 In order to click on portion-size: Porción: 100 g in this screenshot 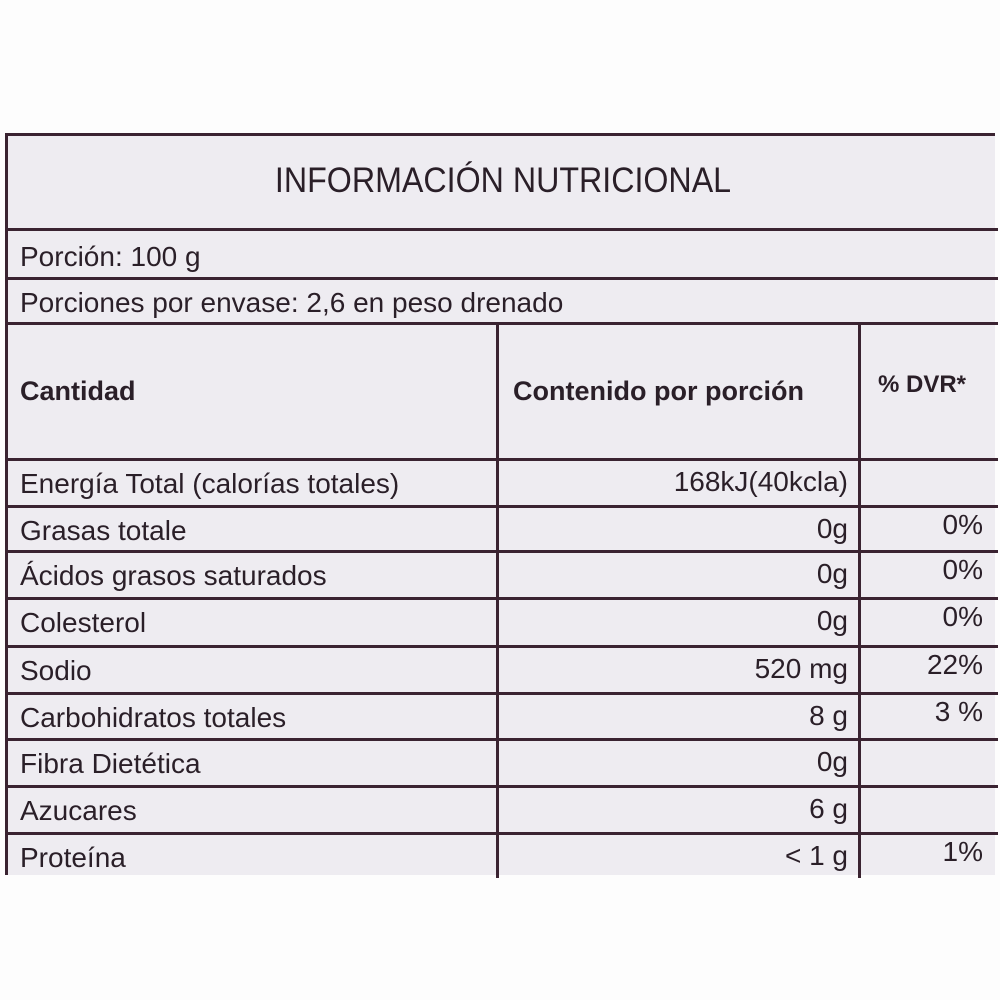, I will do `click(110, 256)`.